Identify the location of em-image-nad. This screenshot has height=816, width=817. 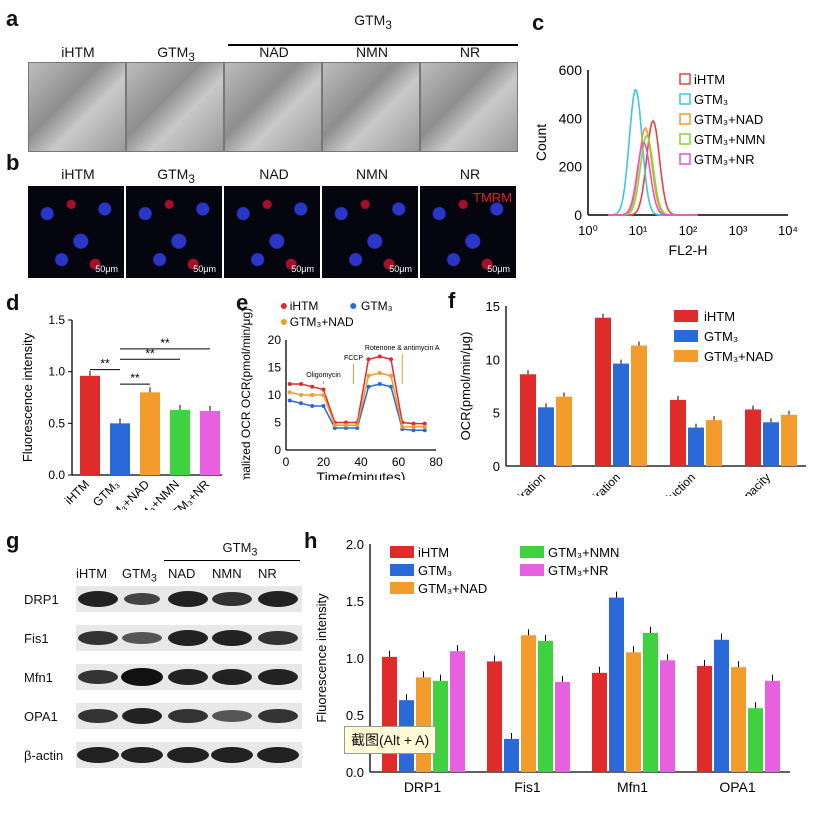
(273, 107).